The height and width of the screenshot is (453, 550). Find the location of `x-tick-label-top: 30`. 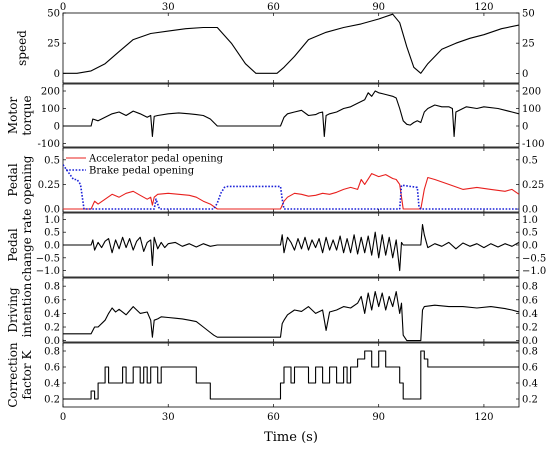

x-tick-label-top: 30 is located at coordinates (168, 7).